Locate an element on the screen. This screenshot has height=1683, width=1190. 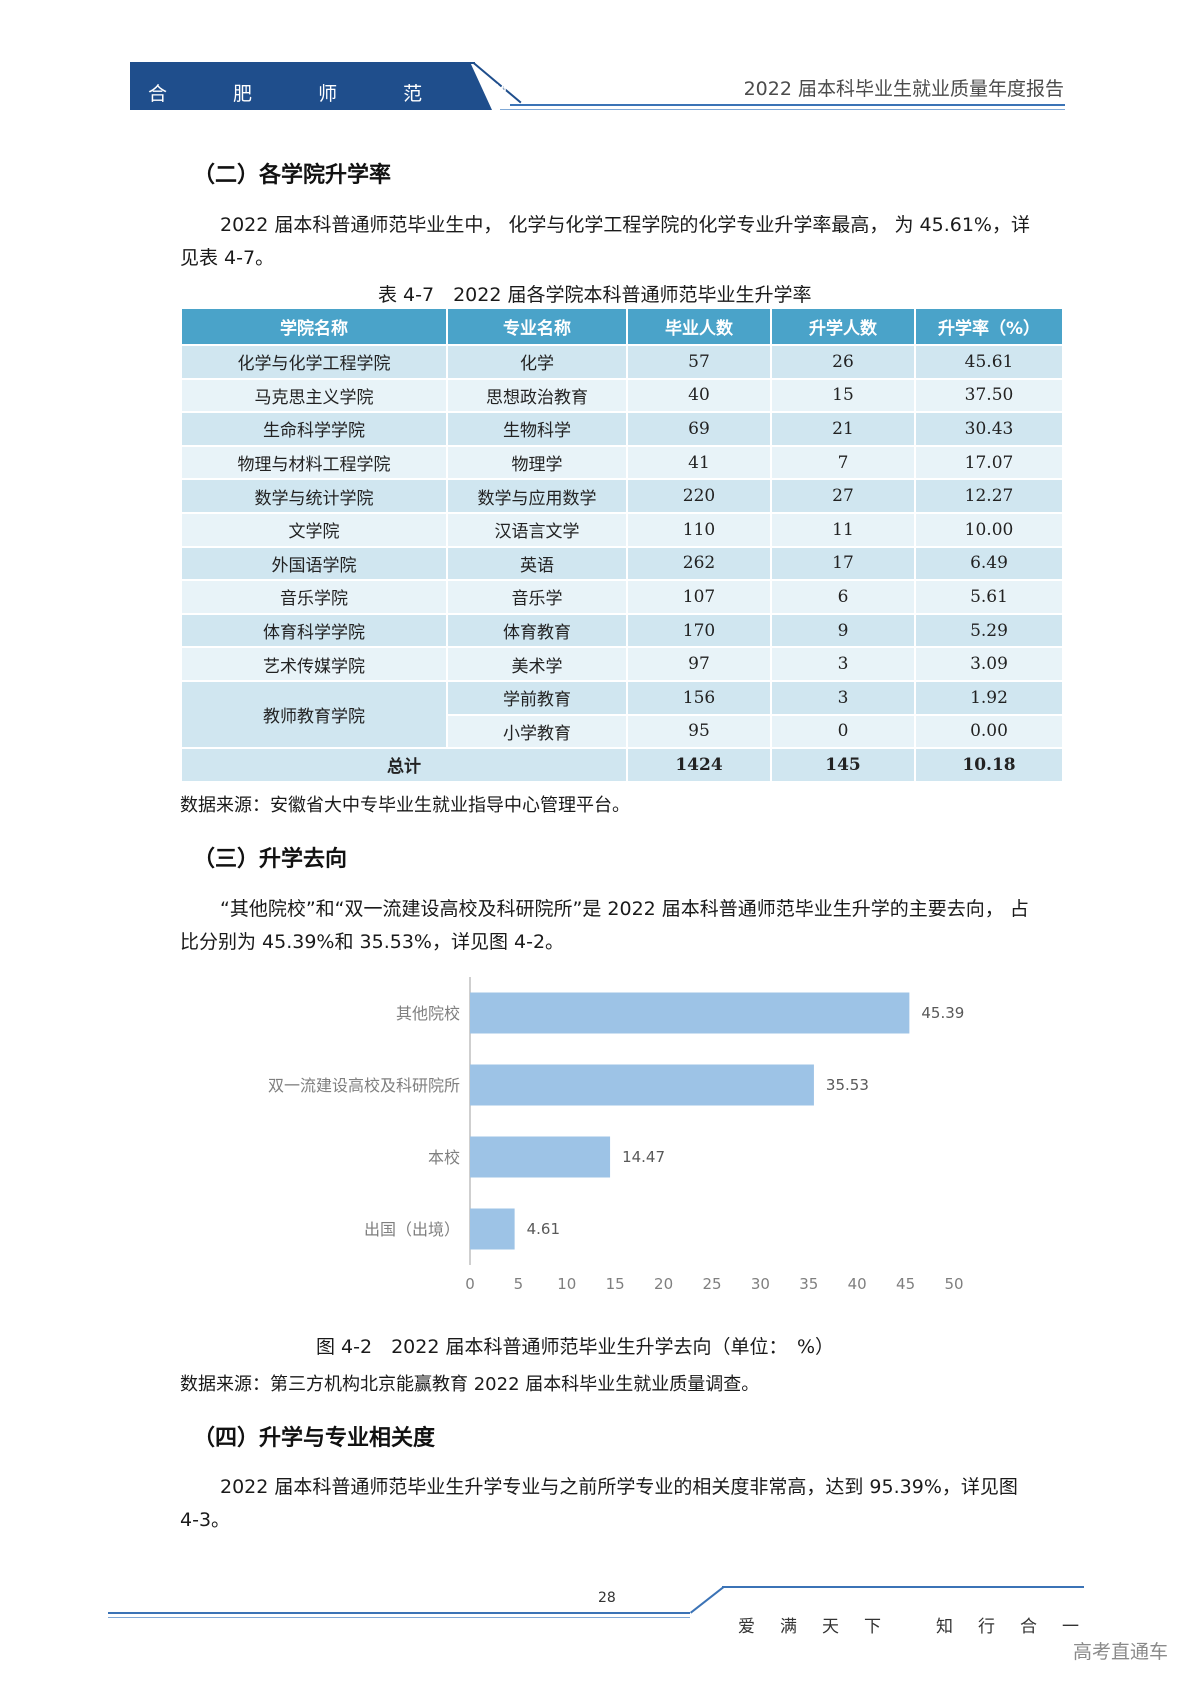
table-cell: 17.07 is located at coordinates (989, 462).